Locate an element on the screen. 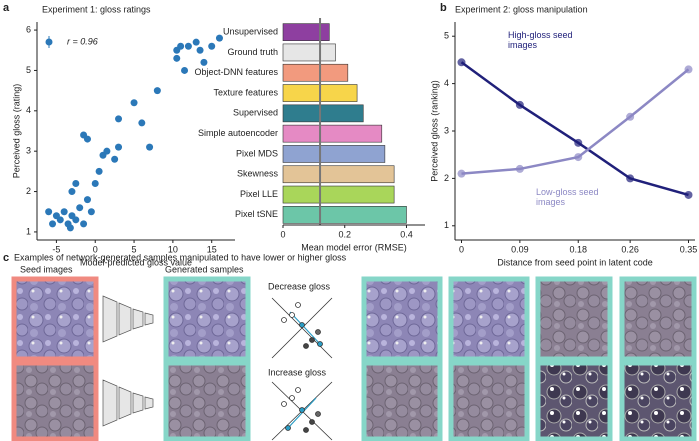 The image size is (699, 441). x-axis-label: Distance from seed point in latent code is located at coordinates (575, 262).